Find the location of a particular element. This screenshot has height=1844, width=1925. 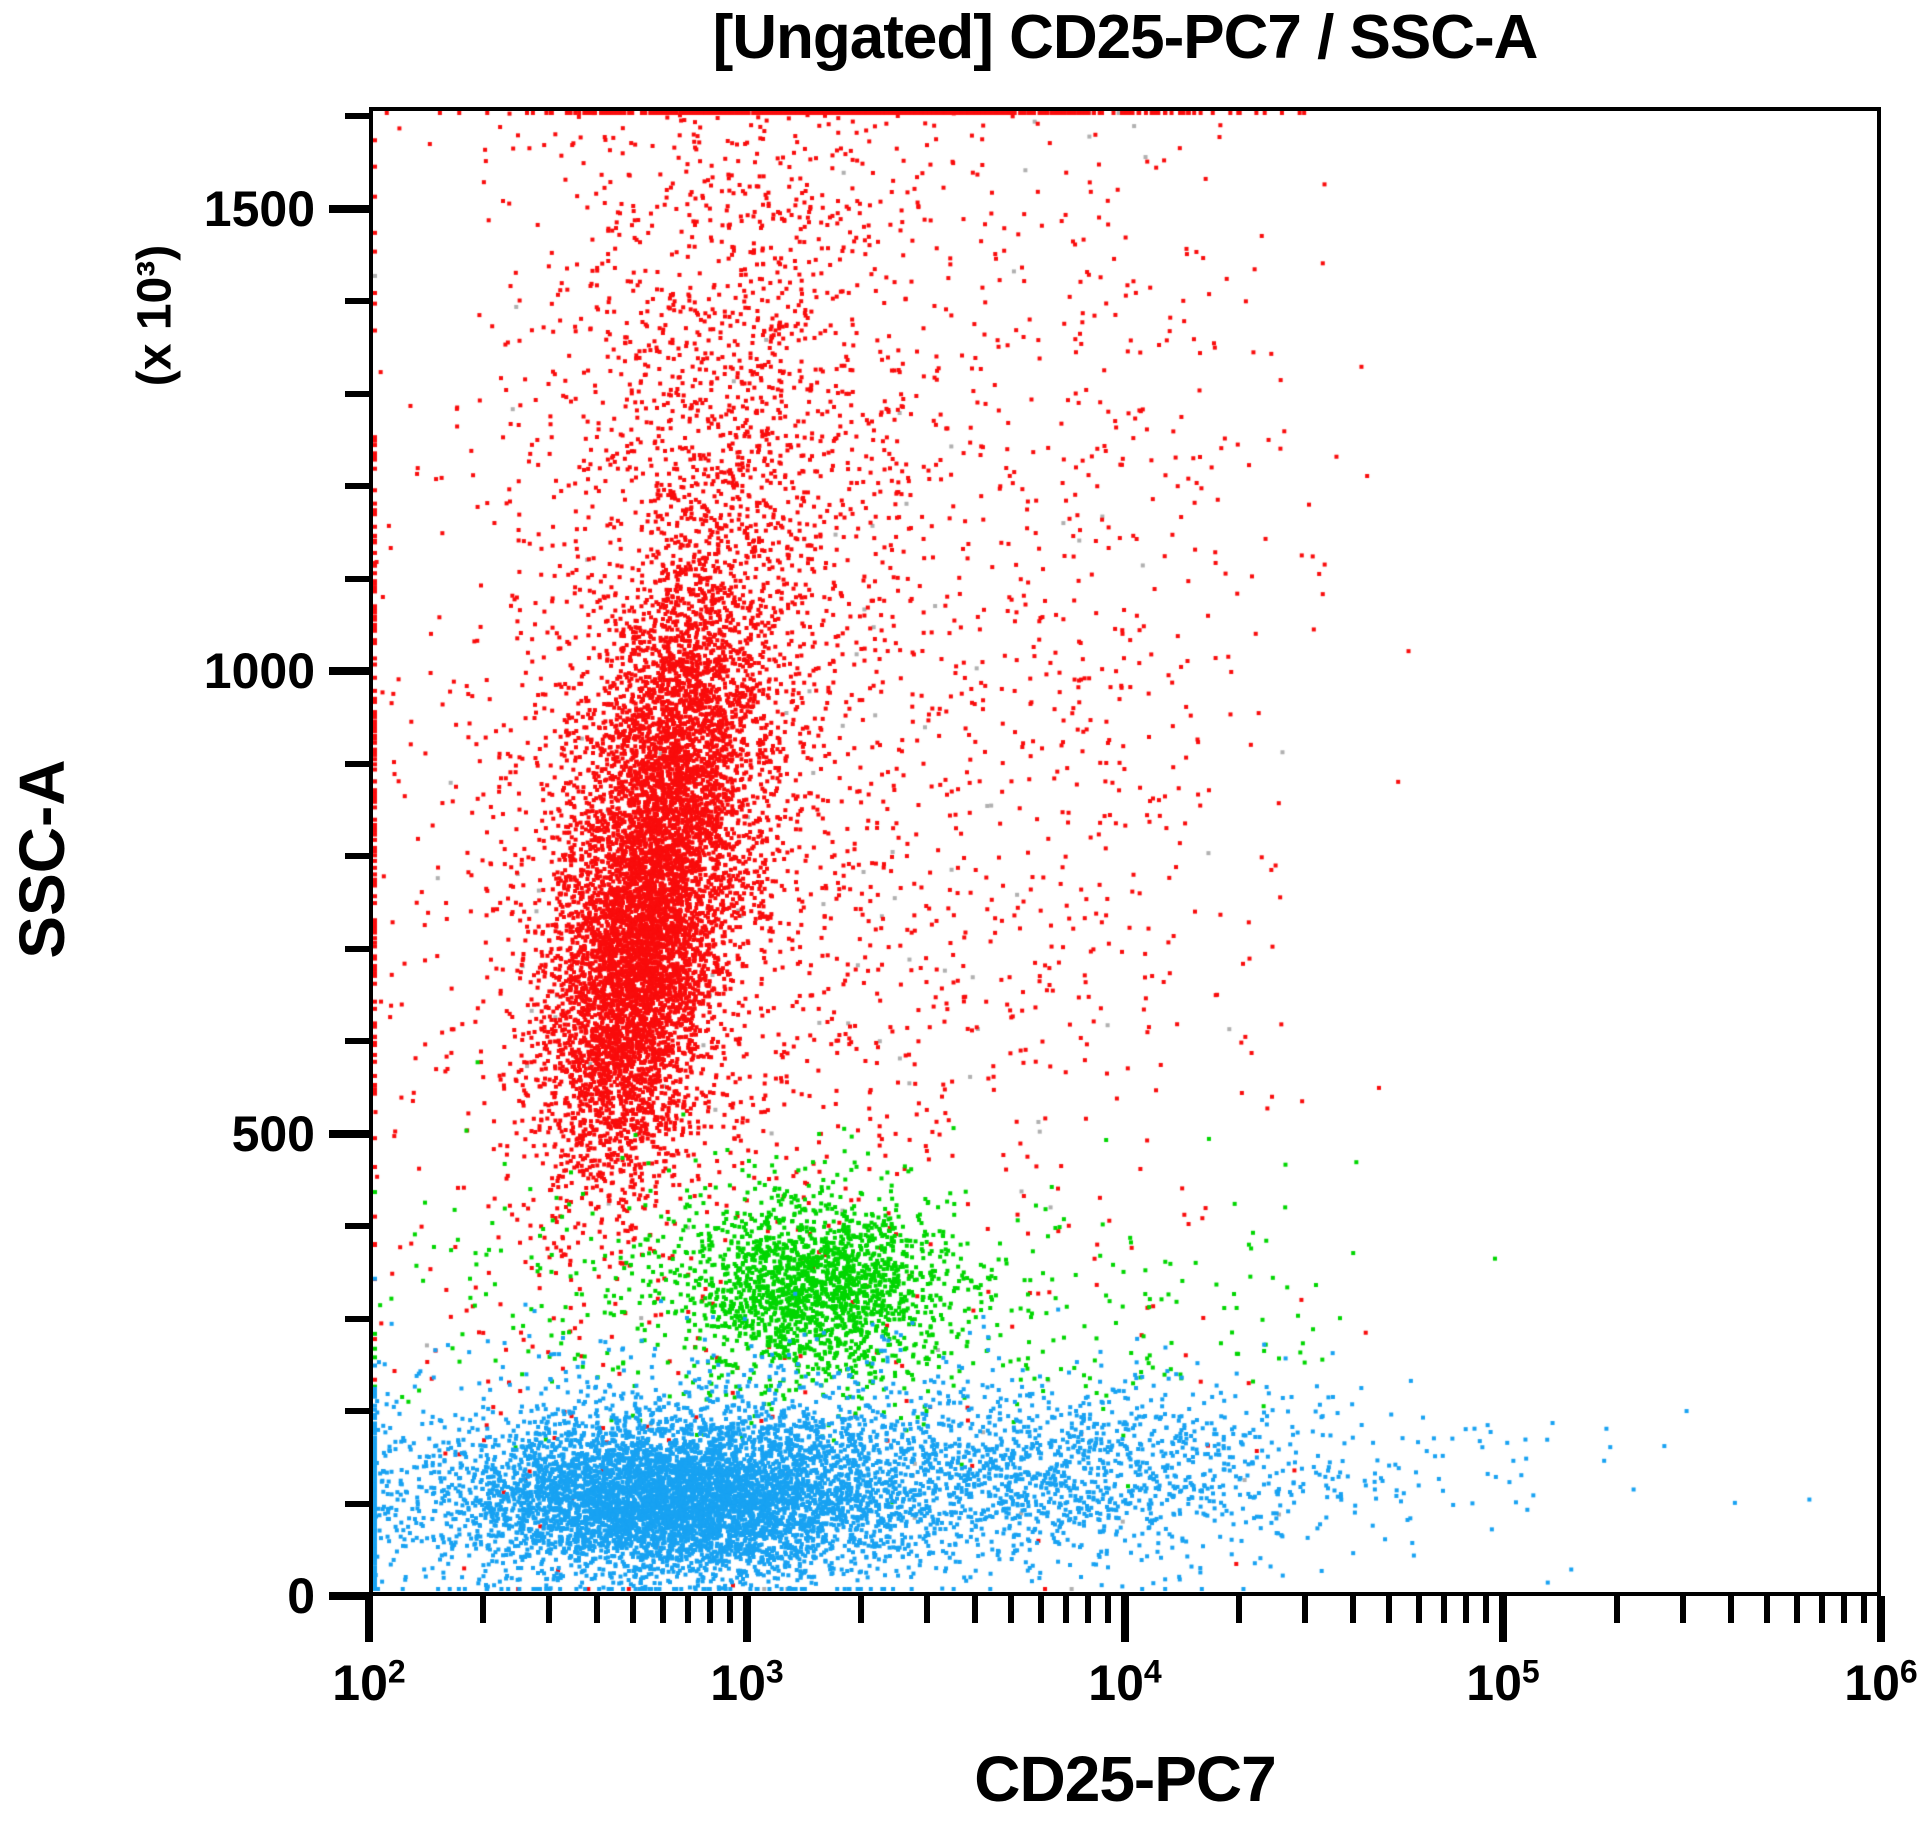

y-tick-label: 500 is located at coordinates (273, 1133).